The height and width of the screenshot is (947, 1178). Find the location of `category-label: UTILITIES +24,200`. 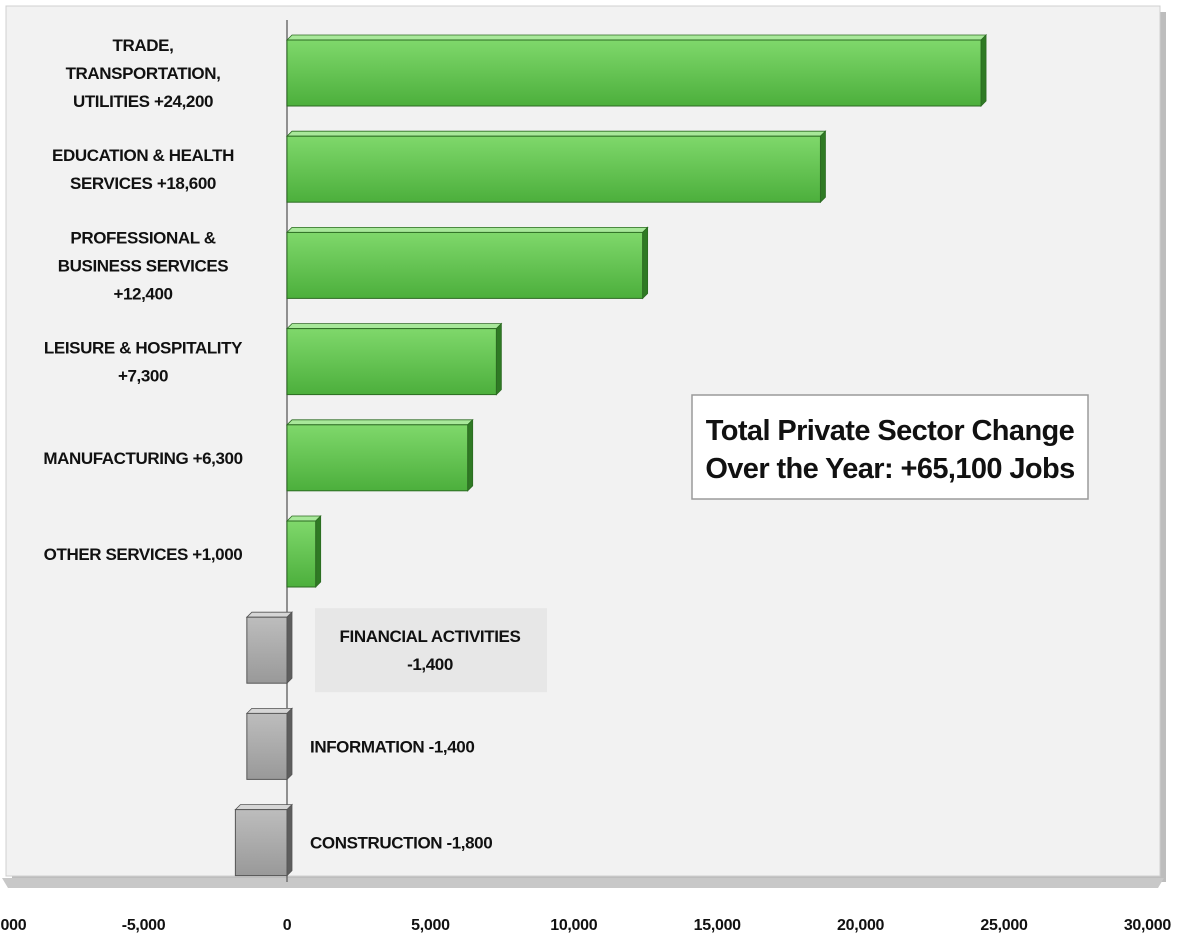

category-label: UTILITIES +24,200 is located at coordinates (143, 101).